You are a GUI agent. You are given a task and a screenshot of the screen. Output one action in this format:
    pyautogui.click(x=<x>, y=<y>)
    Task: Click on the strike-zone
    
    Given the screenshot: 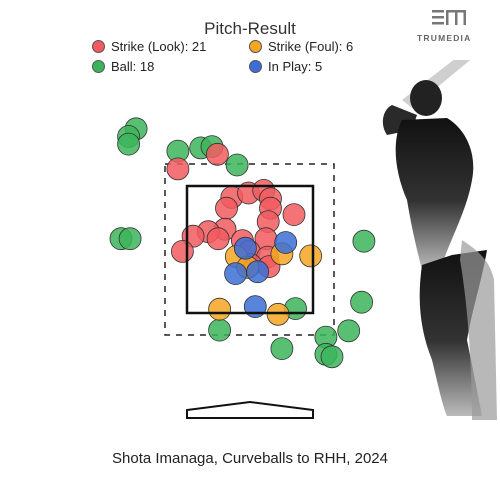 What is the action you would take?
    pyautogui.click(x=250, y=249)
    